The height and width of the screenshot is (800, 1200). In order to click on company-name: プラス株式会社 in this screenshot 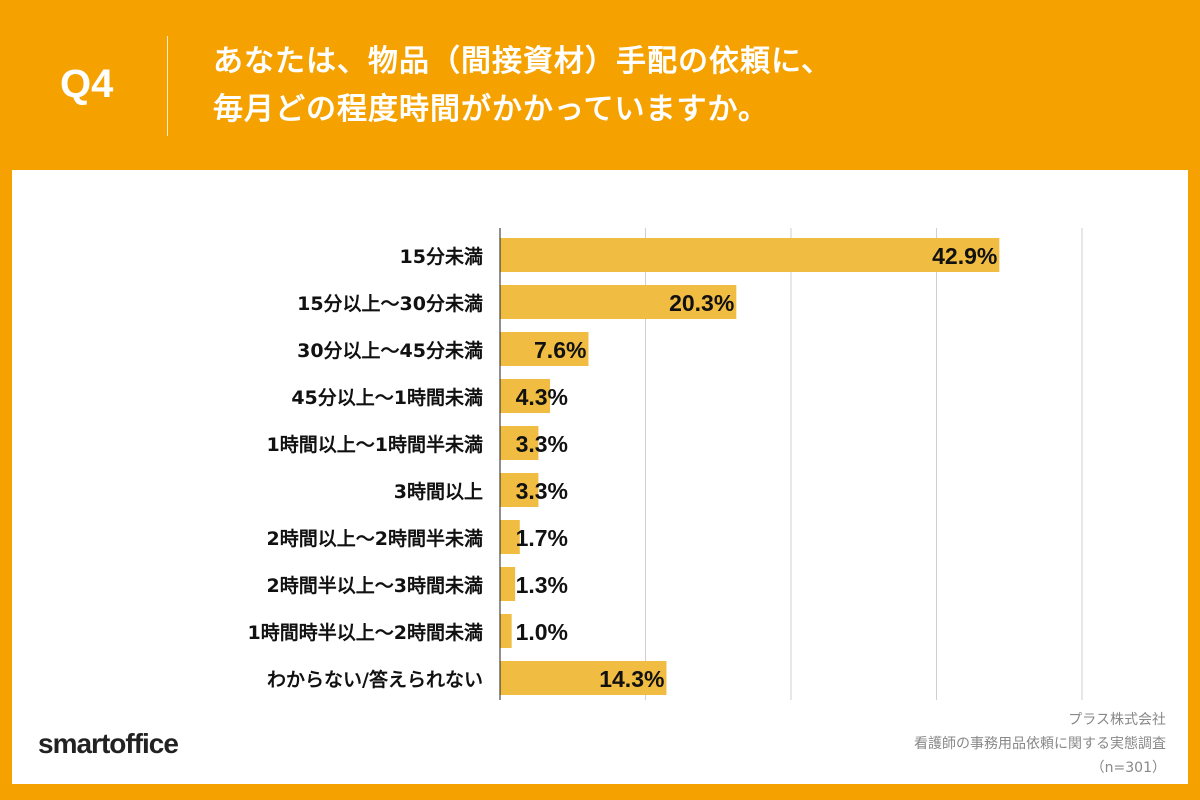, I will do `click(1117, 720)`.